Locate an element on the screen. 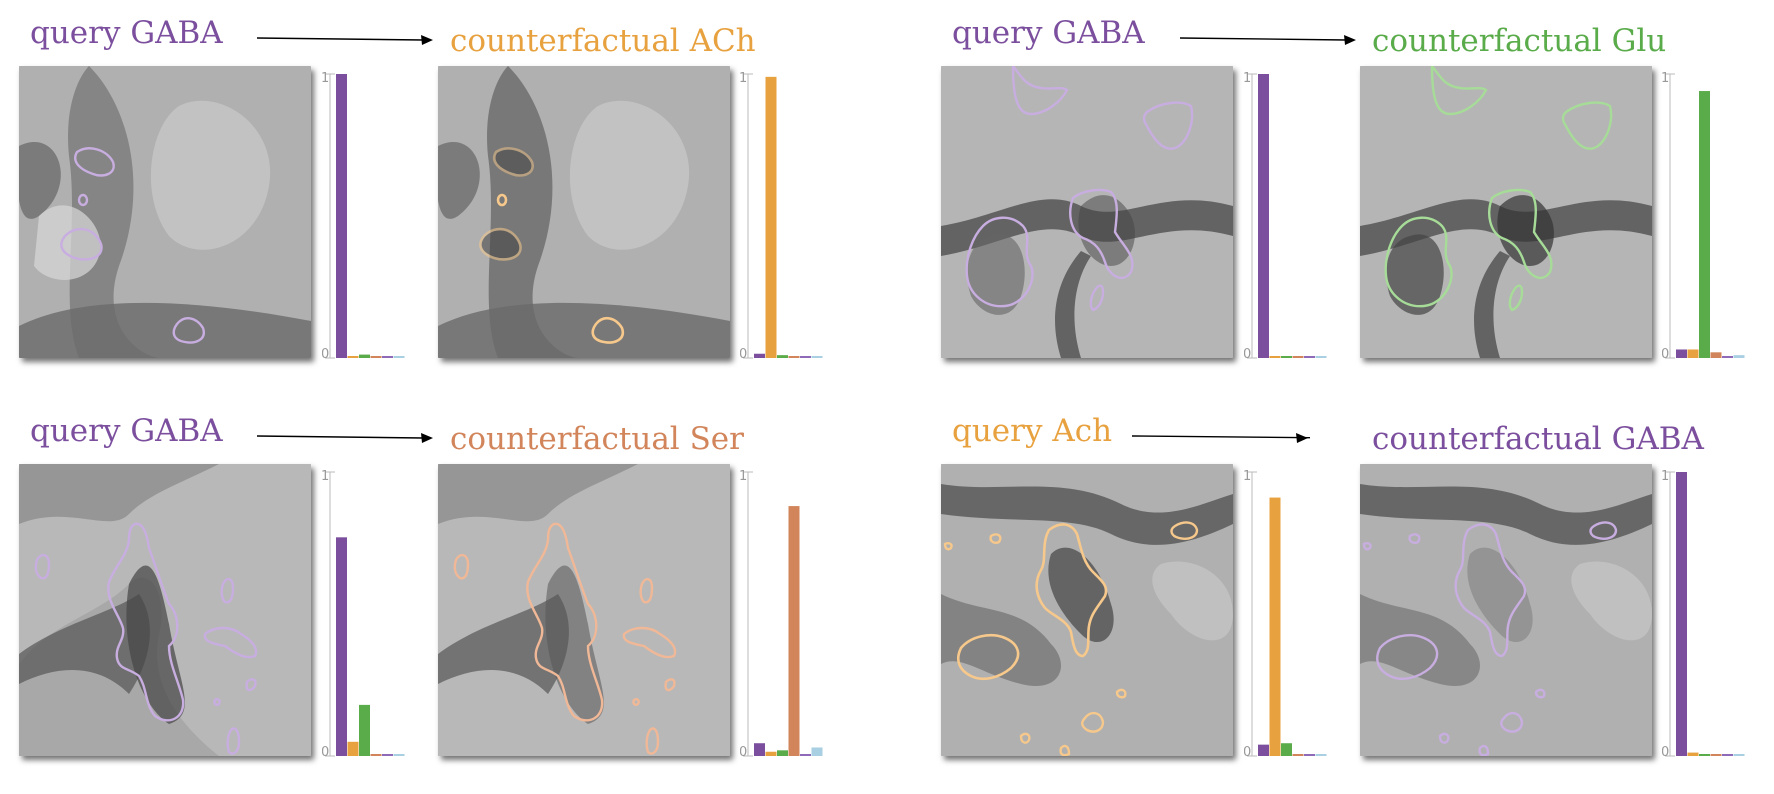 The image size is (1774, 794). query-label: query Ach is located at coordinates (1032, 431).